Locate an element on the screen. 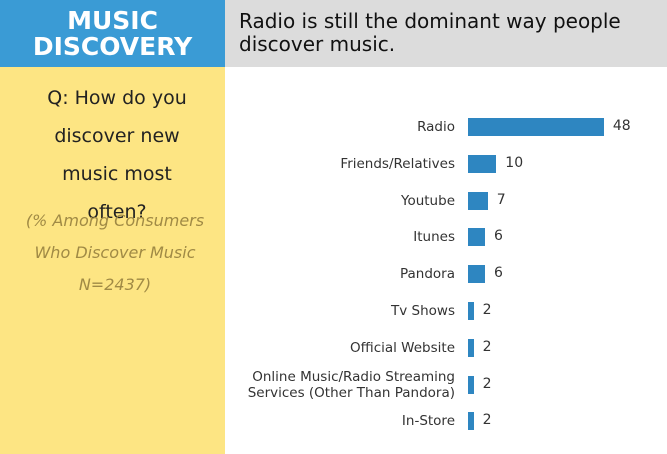 This screenshot has width=667, height=454. category-label: Radio is located at coordinates (436, 127).